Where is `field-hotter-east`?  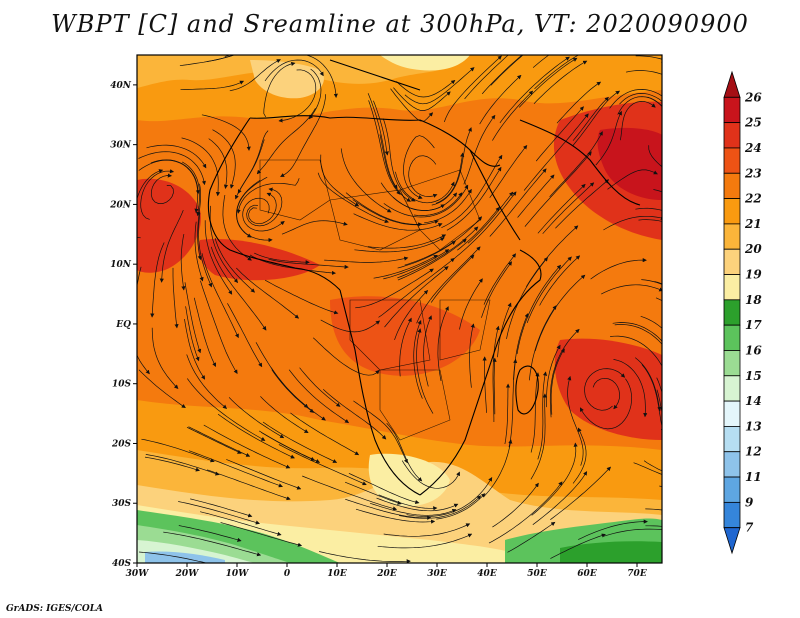
field-hotter-east is located at coordinates (629, 163).